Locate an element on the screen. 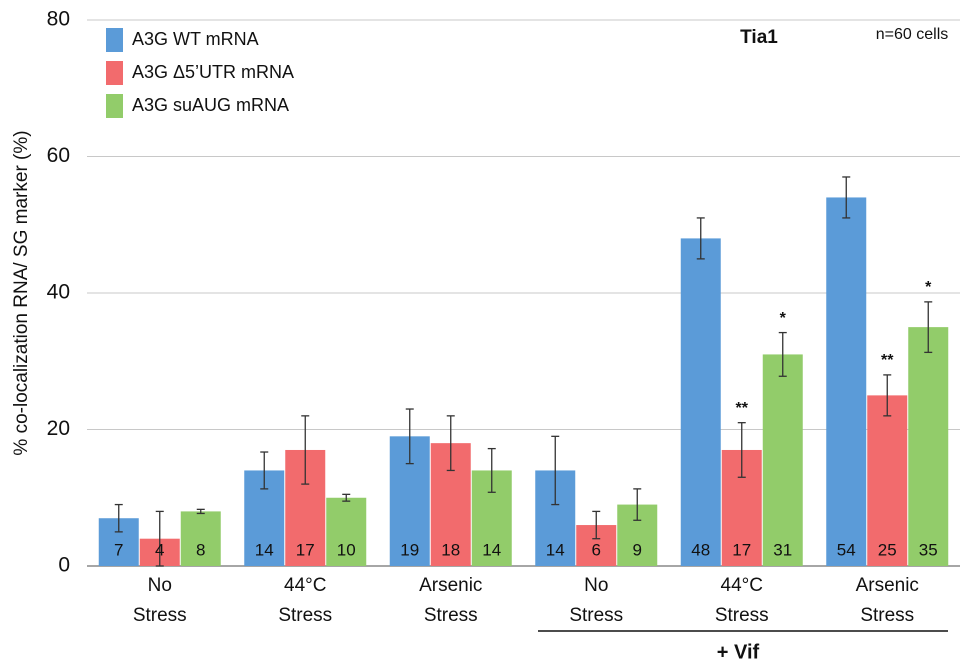  value-label: 7 is located at coordinates (118, 549).